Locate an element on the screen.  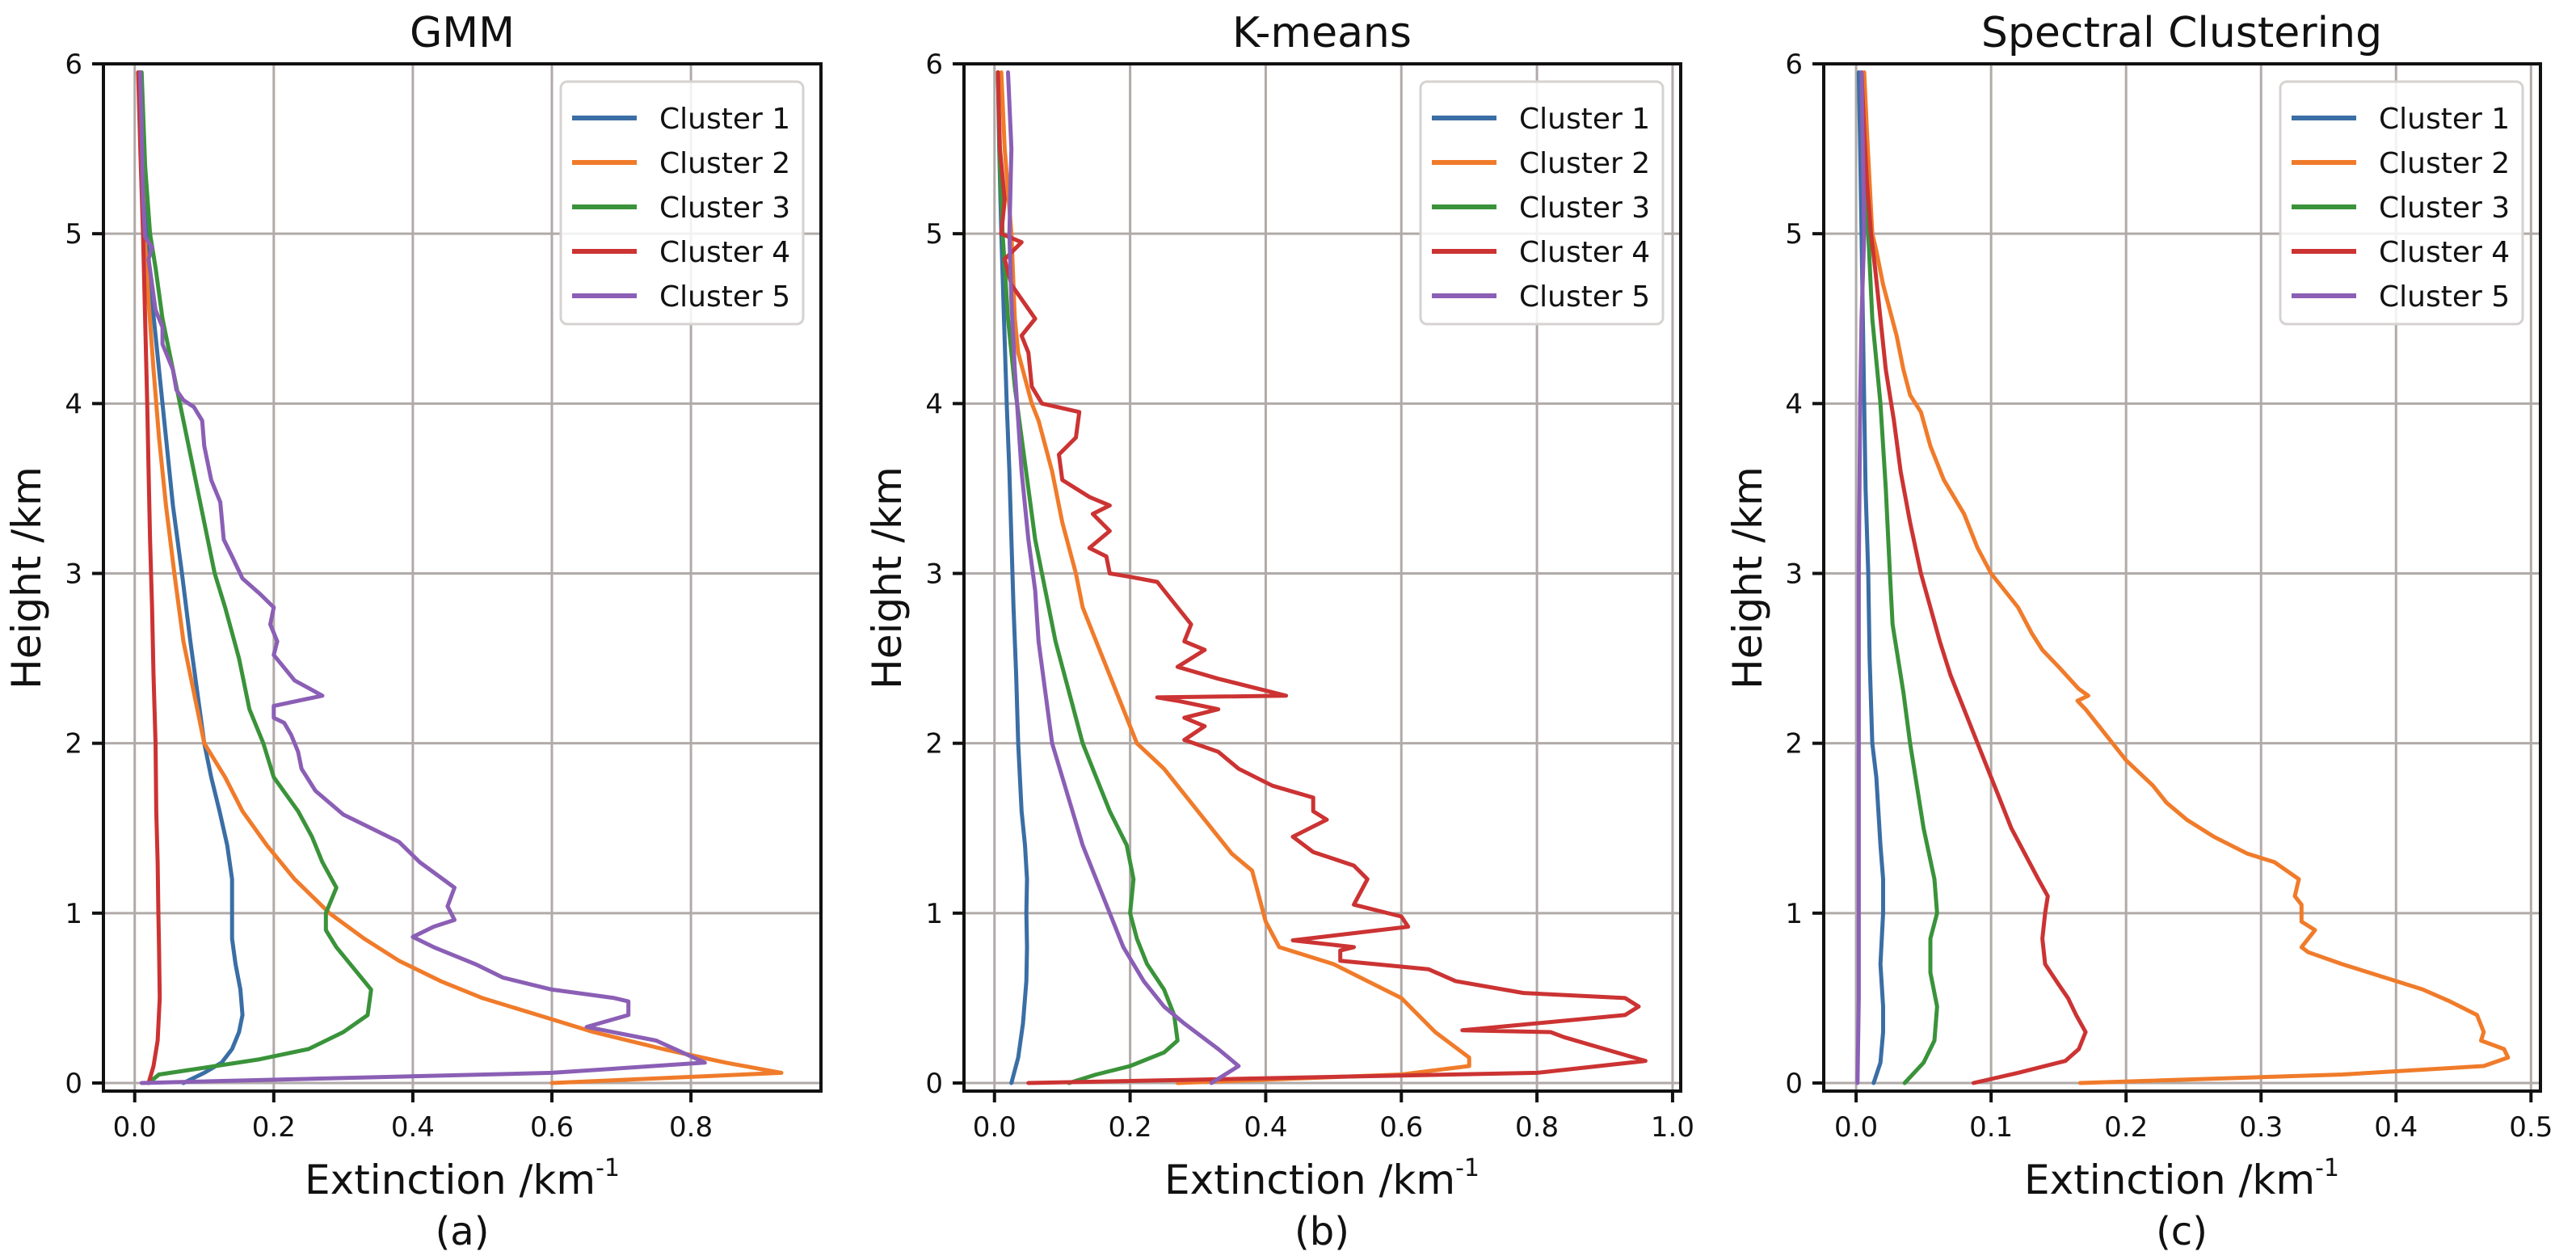
x-tick-label: 0.3 is located at coordinates (2261, 1127).